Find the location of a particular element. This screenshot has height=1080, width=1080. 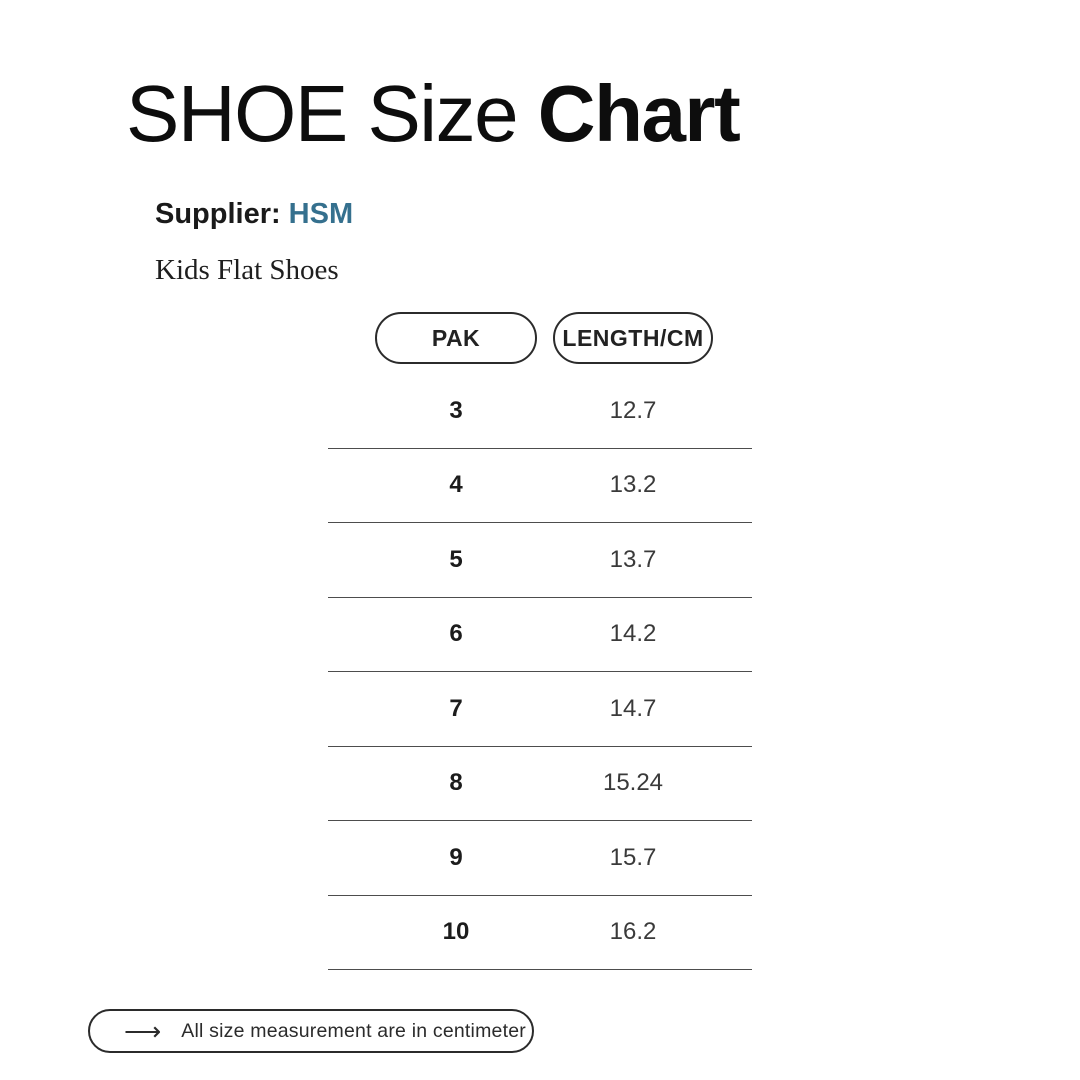

length-value: 12.7 is located at coordinates (633, 410).